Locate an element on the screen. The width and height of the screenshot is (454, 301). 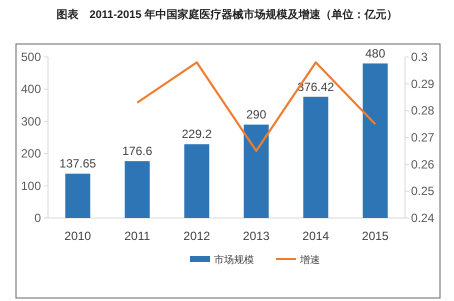
y-tick-label: 100 is located at coordinates (31, 185).